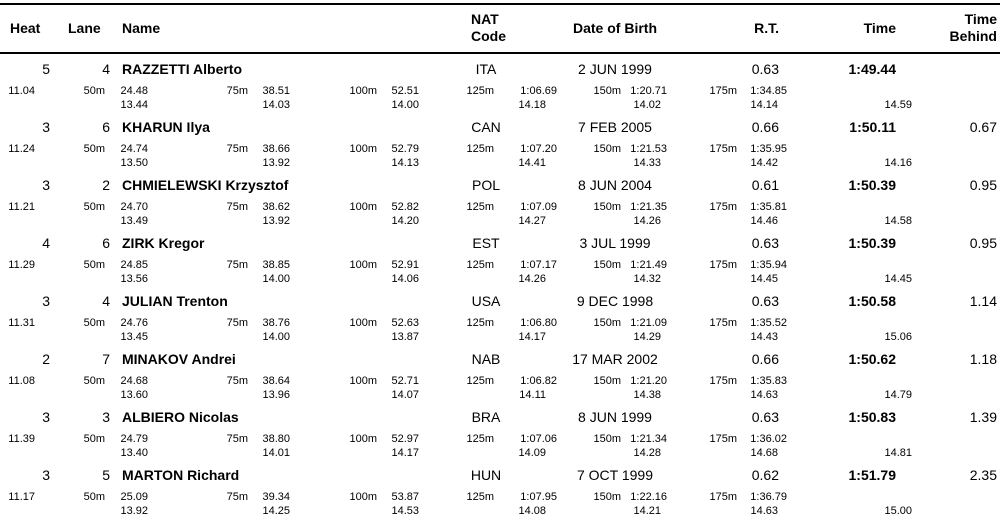  I want to click on lap-diff-50m: 13.50, so click(134, 163).